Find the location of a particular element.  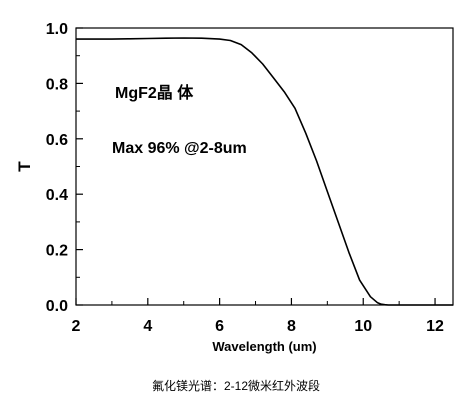

material-annotation: MgF2晶 体 is located at coordinates (154, 92).